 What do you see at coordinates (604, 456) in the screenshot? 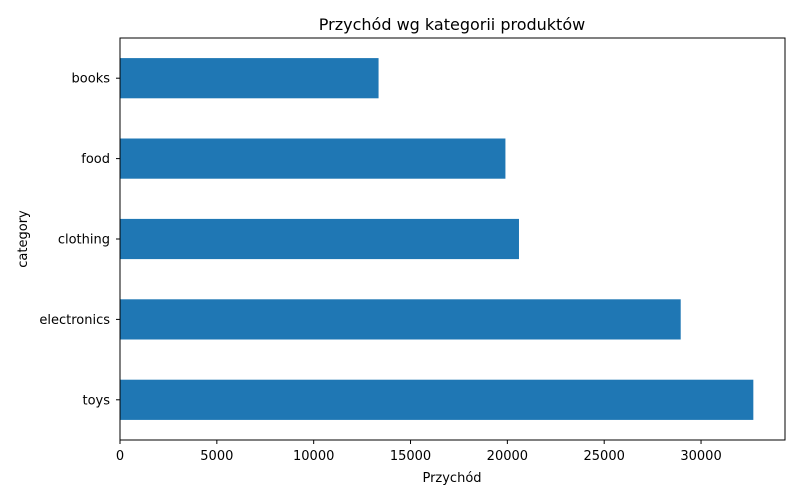
I see `x-tick-label: 25000` at bounding box center [604, 456].